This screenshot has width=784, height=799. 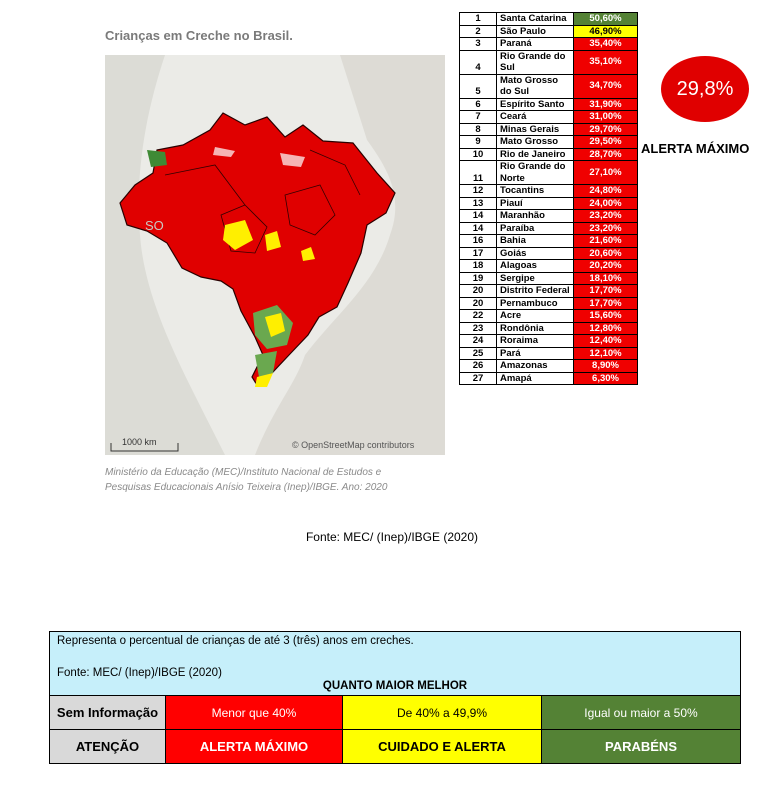 I want to click on ranking-state: São Paulo, so click(x=535, y=31).